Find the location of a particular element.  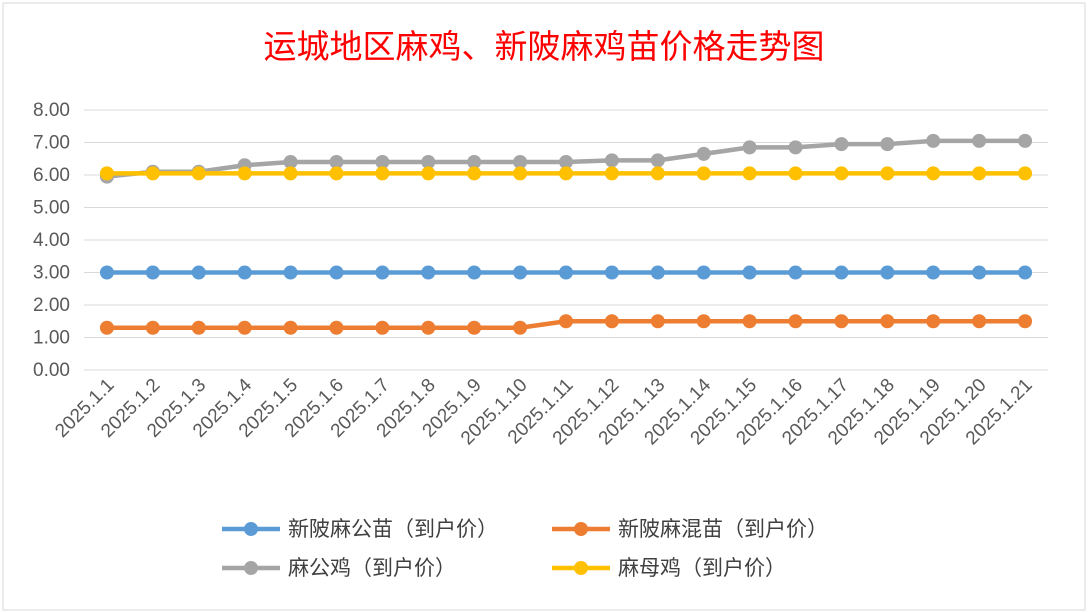

legend: 新陂麻公苗（到户价） 新陂麻混苗（到户价） 麻公鸡（到户价） 麻母鸡（到户价） is located at coordinates (525, 548).